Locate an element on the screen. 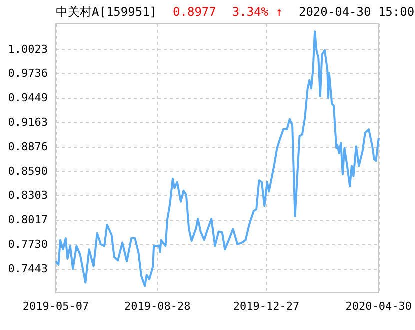 The image size is (415, 330). text: 2020-04-30 15:00 is located at coordinates (356, 12).